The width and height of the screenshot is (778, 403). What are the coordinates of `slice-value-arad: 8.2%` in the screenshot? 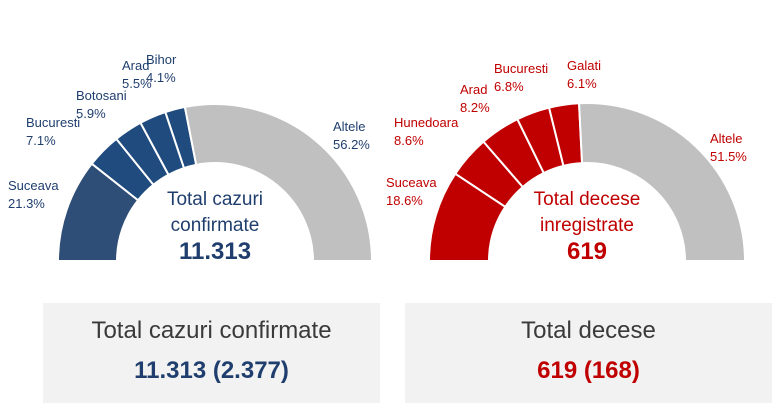 It's located at (475, 107).